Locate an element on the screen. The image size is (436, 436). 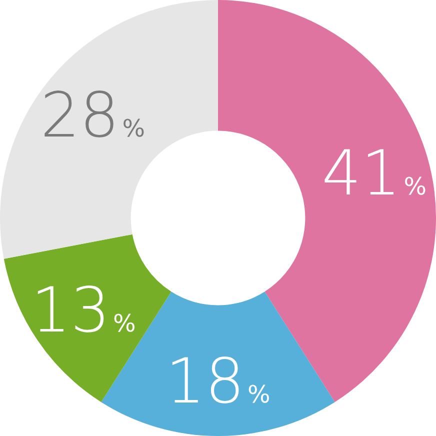
data-label: 28% is located at coordinates (93, 115).